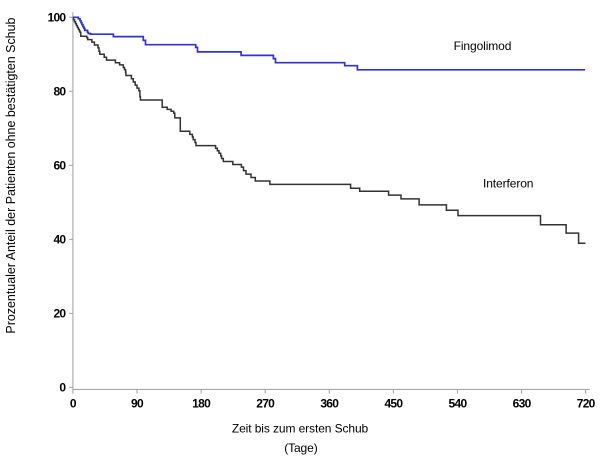  What do you see at coordinates (522, 404) in the screenshot?
I see `svg-text: 630` at bounding box center [522, 404].